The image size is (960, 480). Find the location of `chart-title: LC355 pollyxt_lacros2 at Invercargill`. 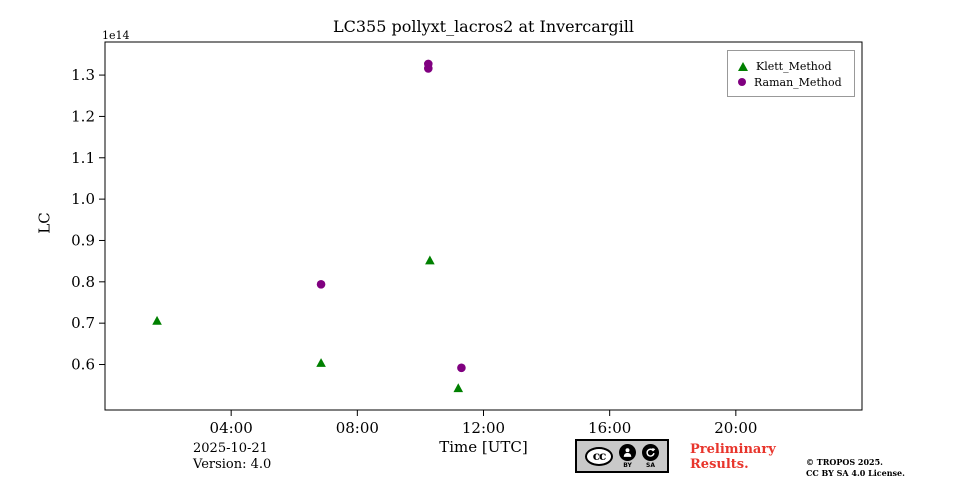

chart-title: LC355 pollyxt_lacros2 at Invercargill is located at coordinates (483, 26).